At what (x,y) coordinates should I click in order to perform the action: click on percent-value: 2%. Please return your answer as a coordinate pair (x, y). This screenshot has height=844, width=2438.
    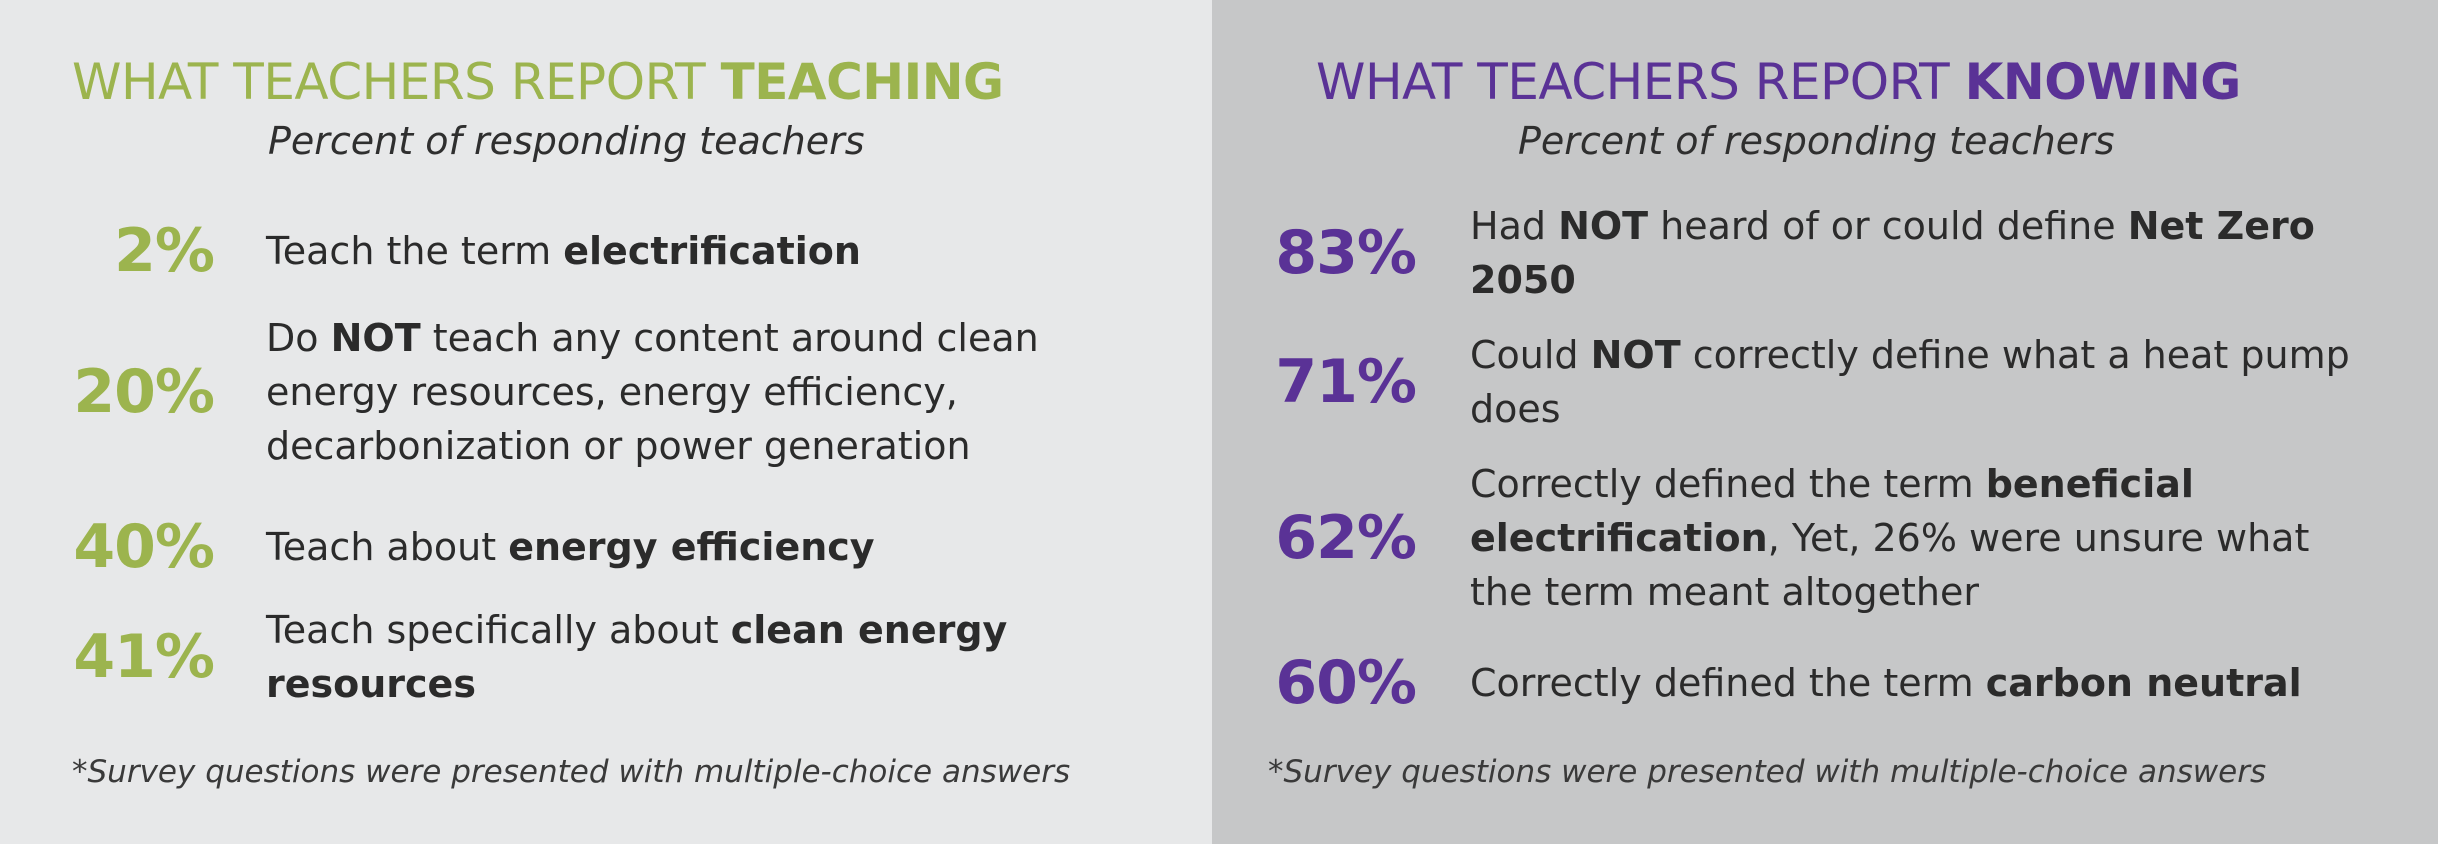
    Looking at the image, I should click on (164, 251).